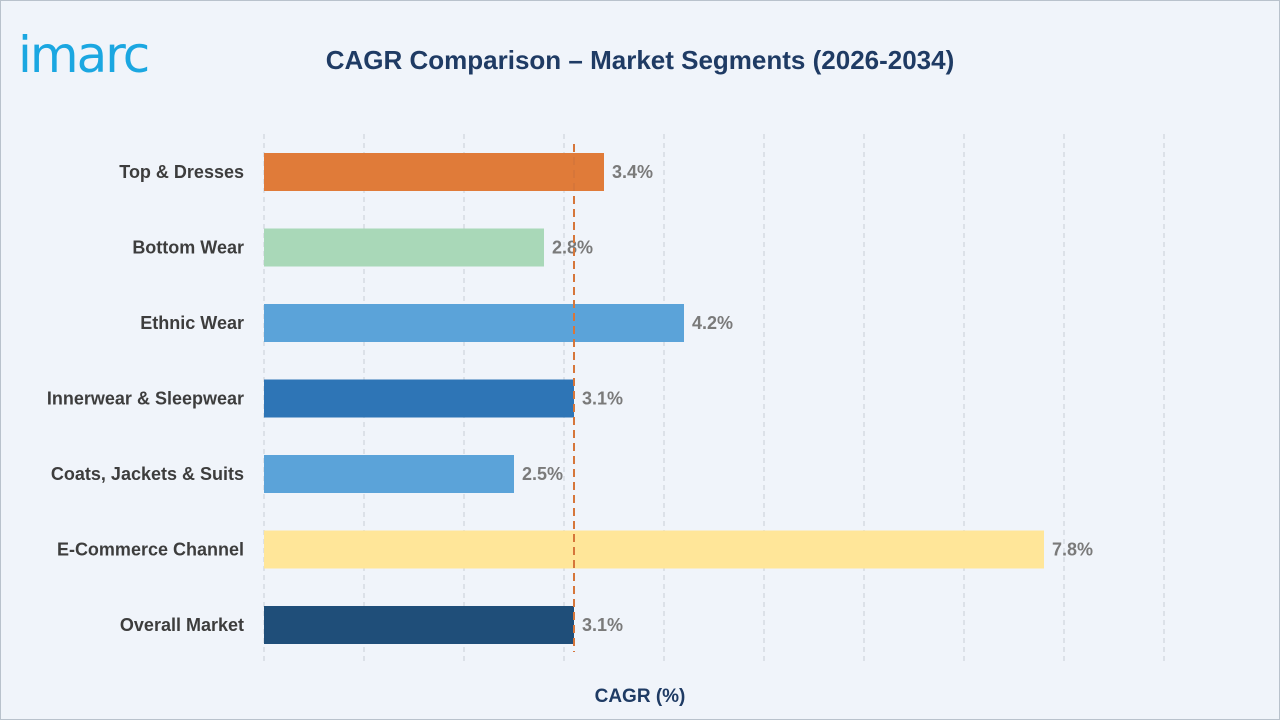 Image resolution: width=1280 pixels, height=720 pixels. I want to click on category-label: Coats, Jackets & Suits, so click(147, 474).